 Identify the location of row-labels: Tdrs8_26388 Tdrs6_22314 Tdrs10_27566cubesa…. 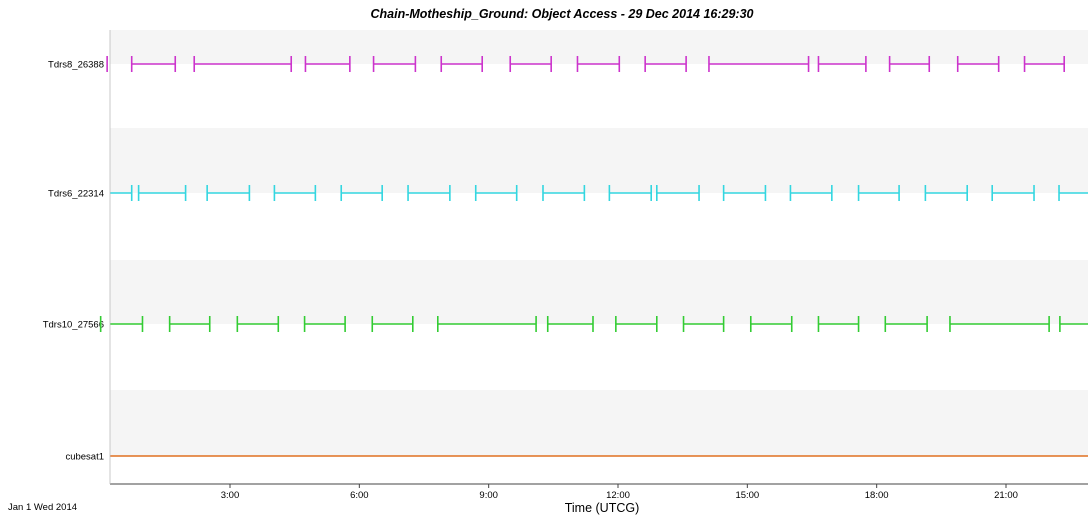
(73, 261).